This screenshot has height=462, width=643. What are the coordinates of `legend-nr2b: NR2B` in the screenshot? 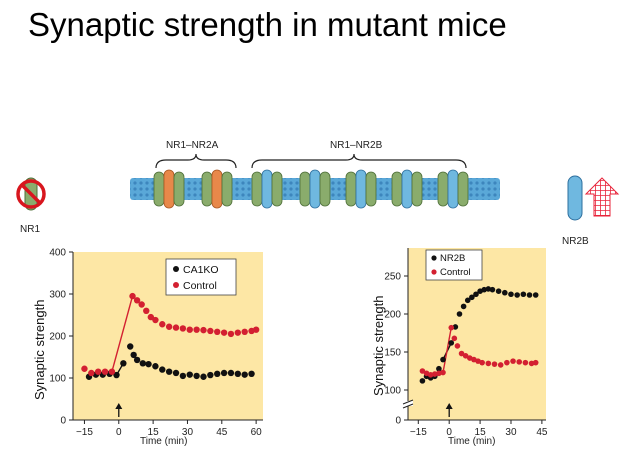 It's located at (452, 258).